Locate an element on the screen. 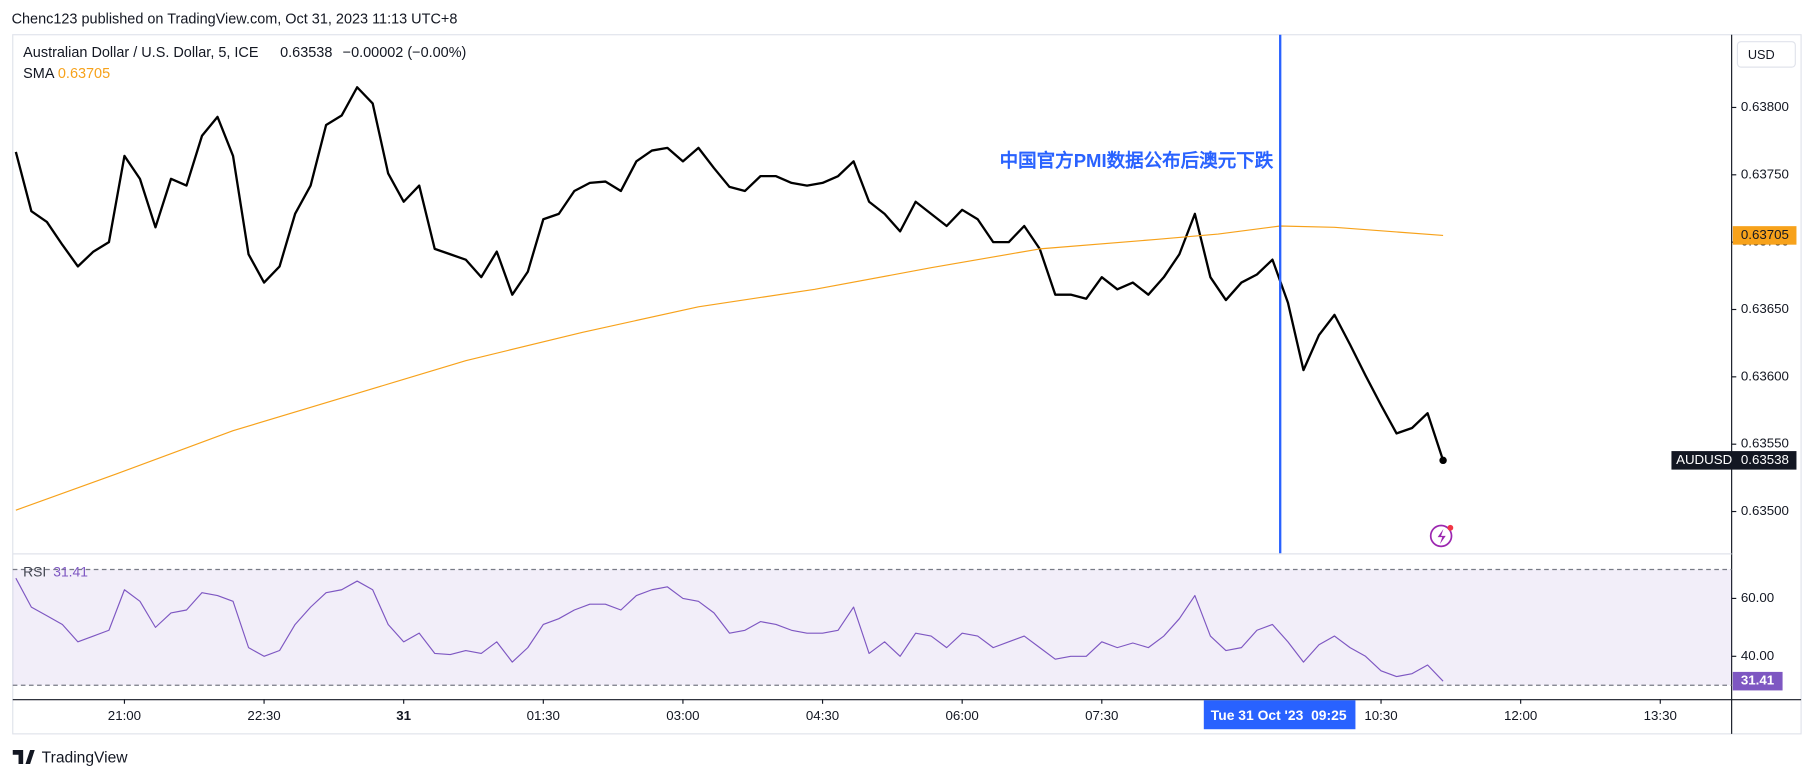 The image size is (1815, 779). rsi-axis-label: 31.41 is located at coordinates (1758, 680).